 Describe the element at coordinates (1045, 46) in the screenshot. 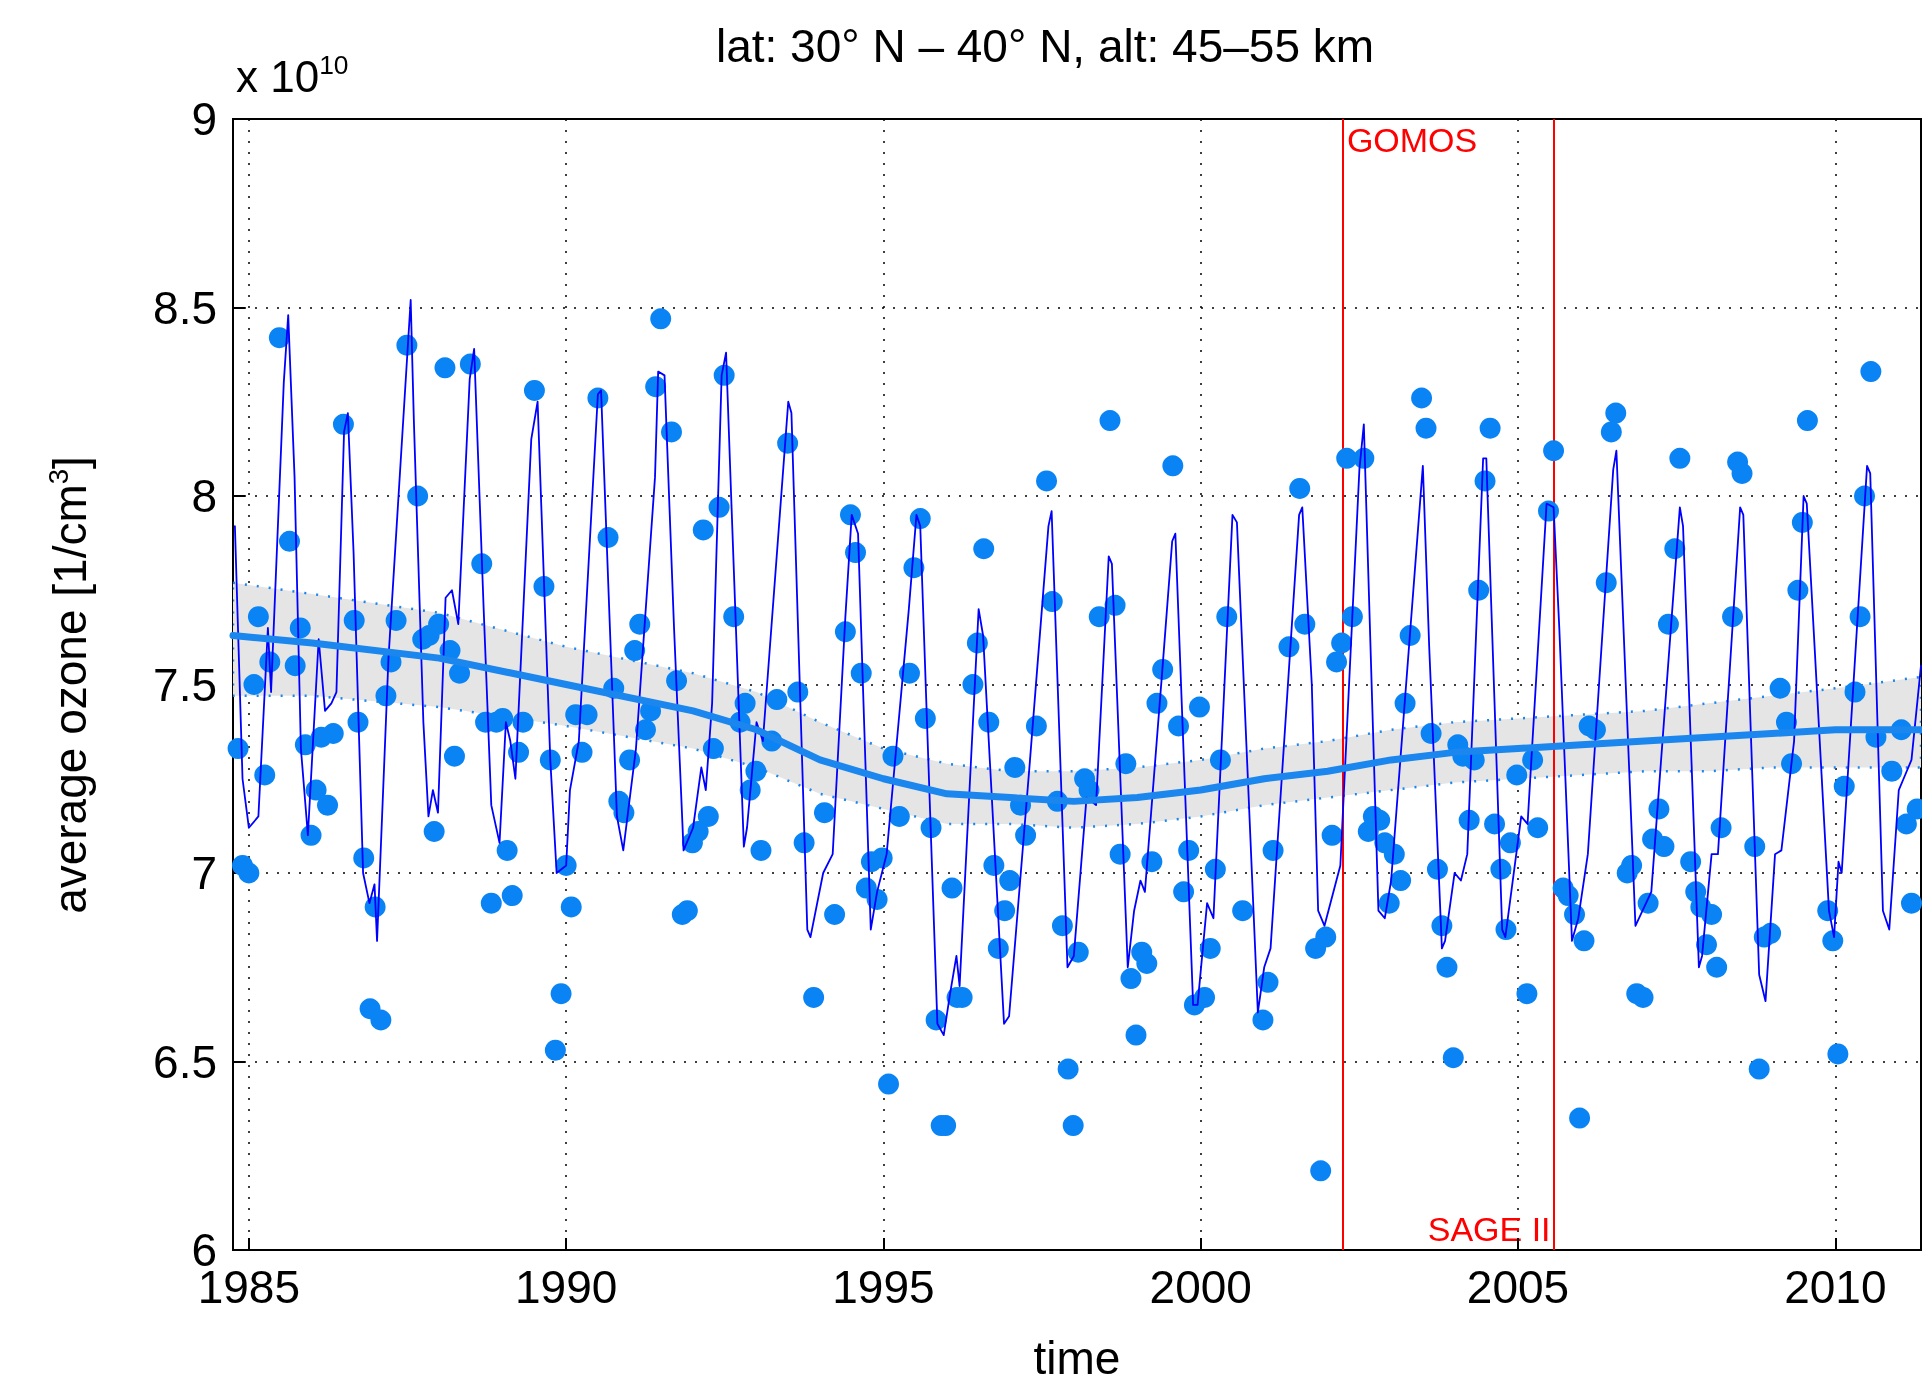

I see `chart-title: lat: 30° N – 40° N, alt: 45–55 km` at that location.